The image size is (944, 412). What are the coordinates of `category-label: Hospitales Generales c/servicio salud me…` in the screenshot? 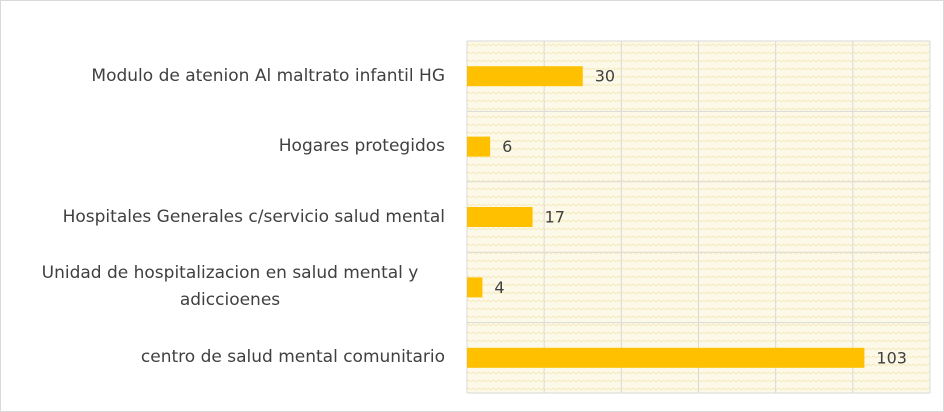 It's located at (253, 216).